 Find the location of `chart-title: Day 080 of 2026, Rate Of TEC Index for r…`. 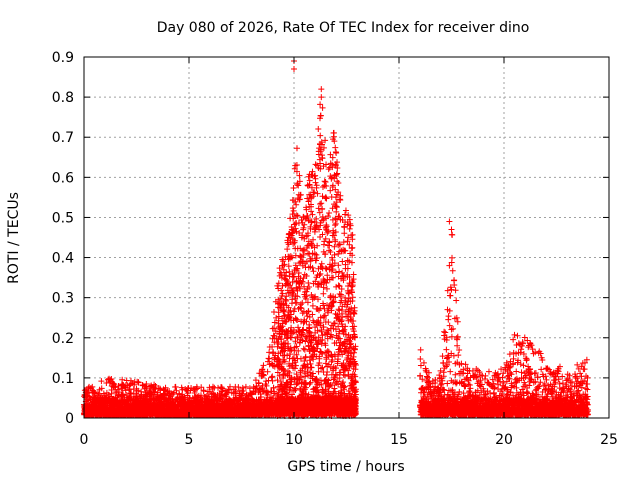

chart-title: Day 080 of 2026, Rate Of TEC Index for r… is located at coordinates (343, 28).